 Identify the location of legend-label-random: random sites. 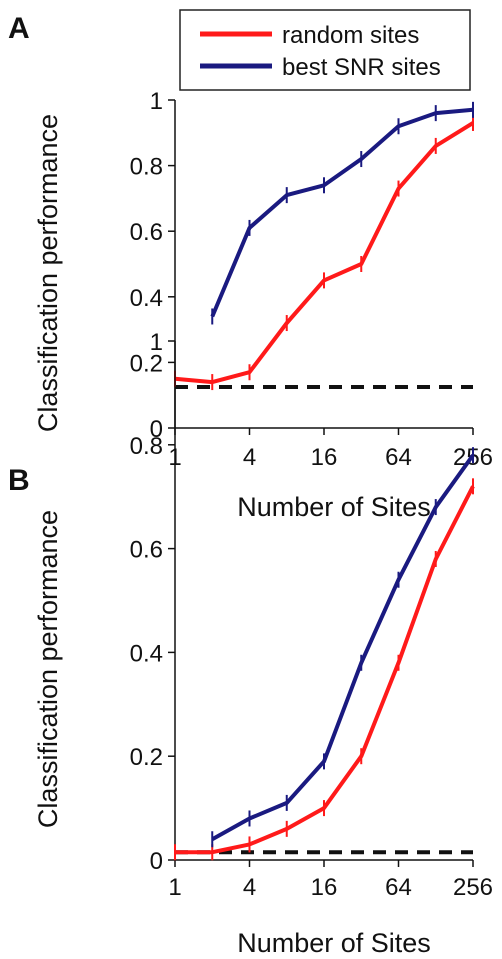
(350, 35).